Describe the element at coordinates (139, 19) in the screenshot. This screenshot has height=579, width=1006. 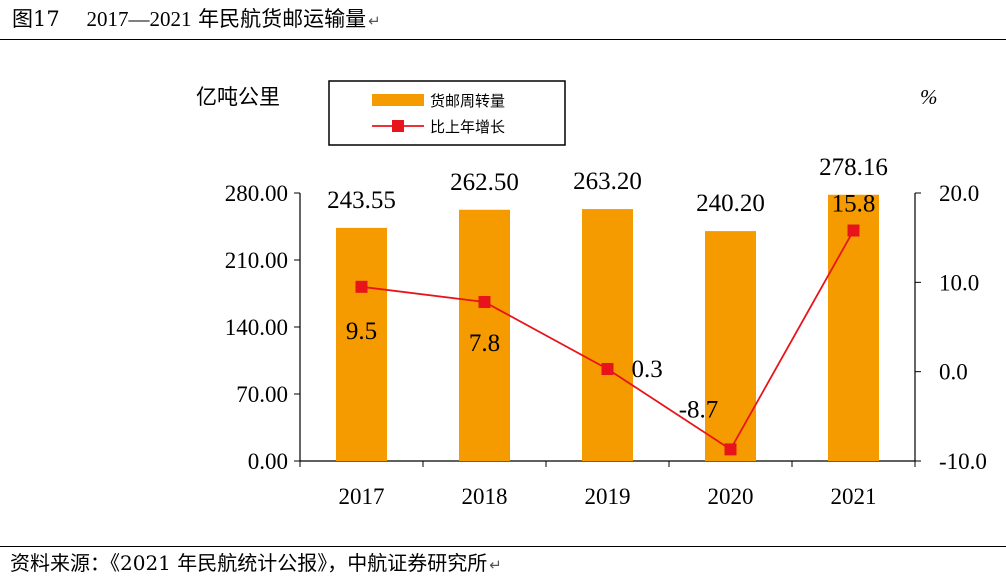
I see `figure-years: 2017—2021` at that location.